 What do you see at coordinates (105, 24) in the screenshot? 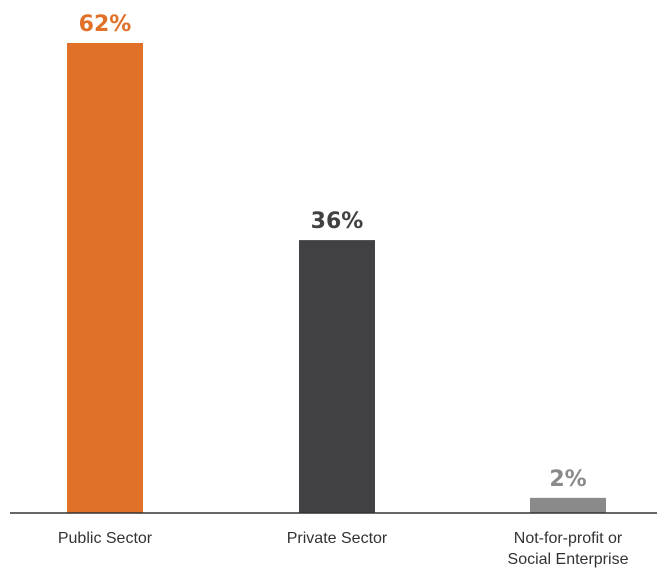
I see `value-label-0: 62%` at bounding box center [105, 24].